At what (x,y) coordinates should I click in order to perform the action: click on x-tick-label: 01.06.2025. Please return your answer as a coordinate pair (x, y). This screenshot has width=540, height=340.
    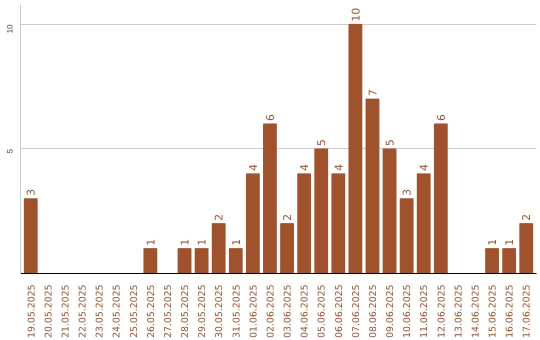
    Looking at the image, I should click on (254, 311).